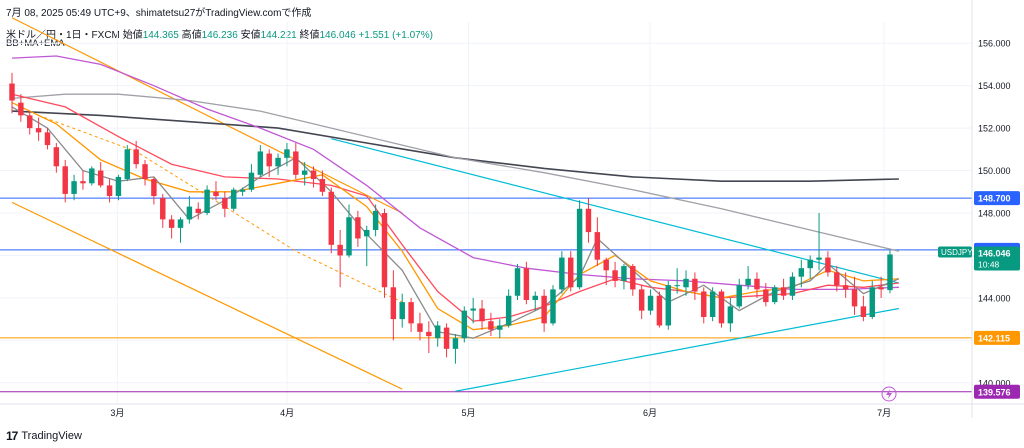  What do you see at coordinates (884, 413) in the screenshot?
I see `x-tick-label-4: 7月` at bounding box center [884, 413].